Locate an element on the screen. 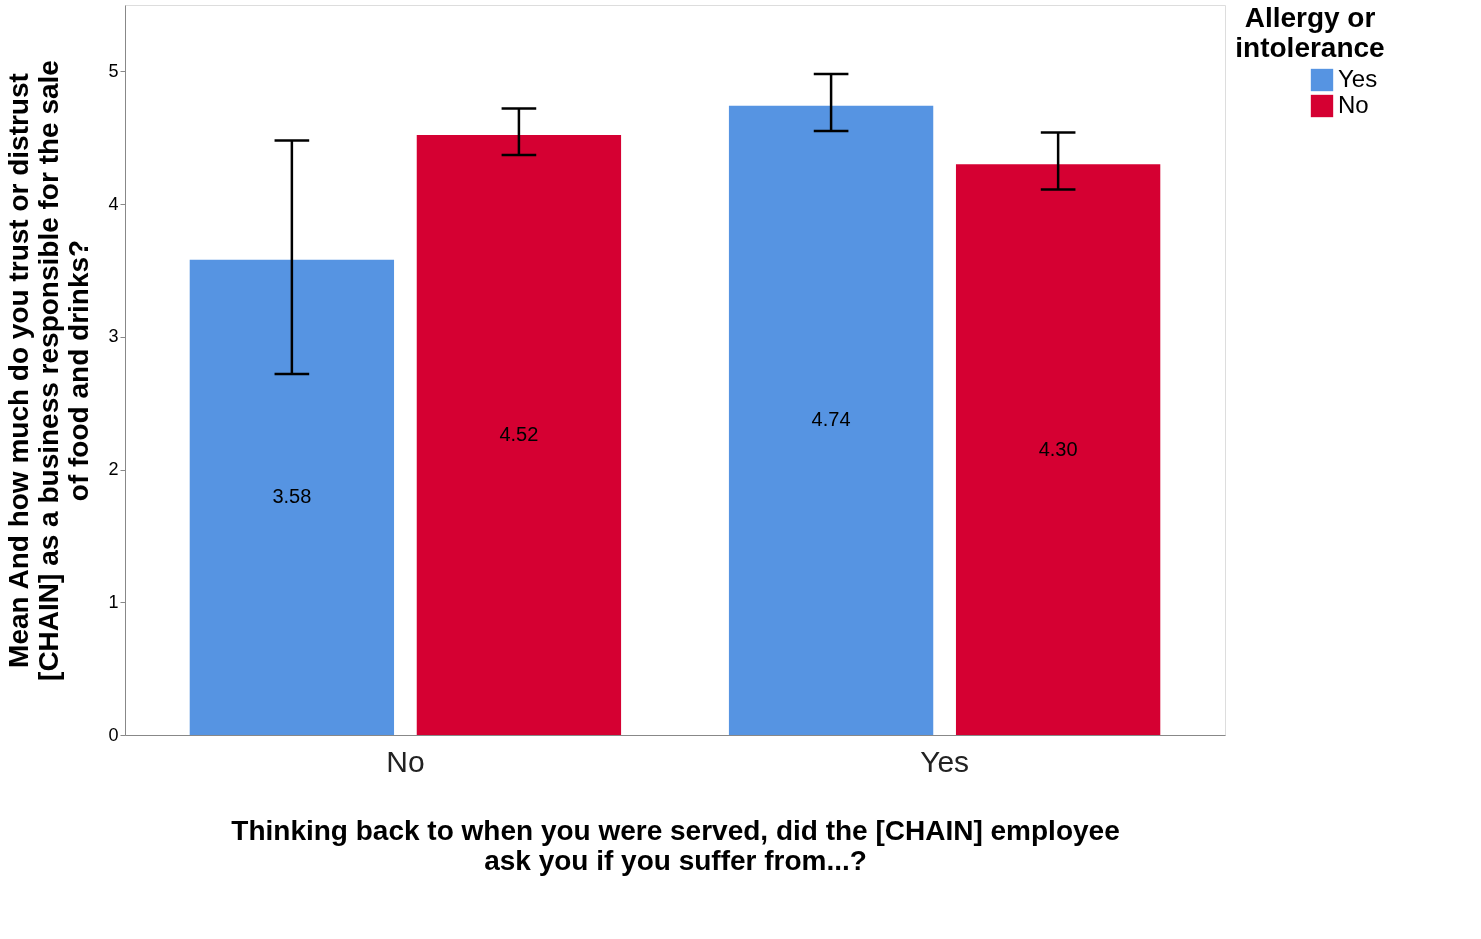 The image size is (1481, 939). y-tick-label: 2 is located at coordinates (113, 469).